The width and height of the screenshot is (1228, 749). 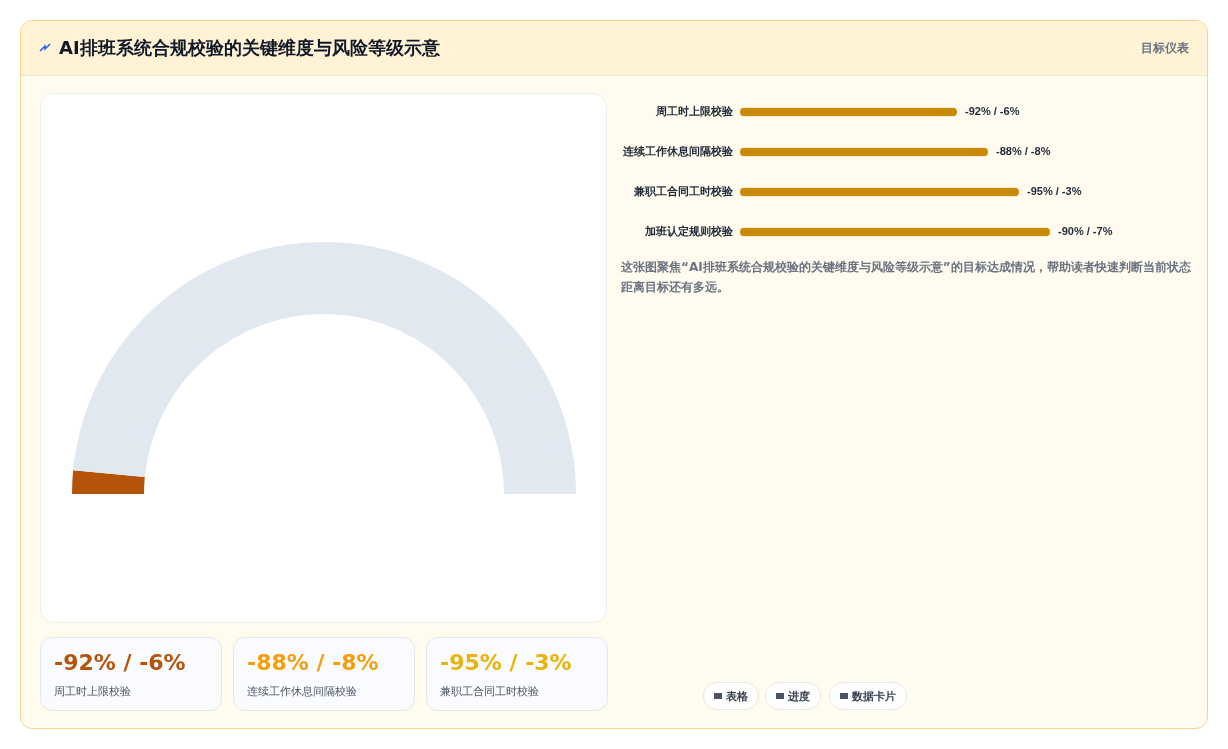 What do you see at coordinates (737, 696) in the screenshot?
I see `text: 表格` at bounding box center [737, 696].